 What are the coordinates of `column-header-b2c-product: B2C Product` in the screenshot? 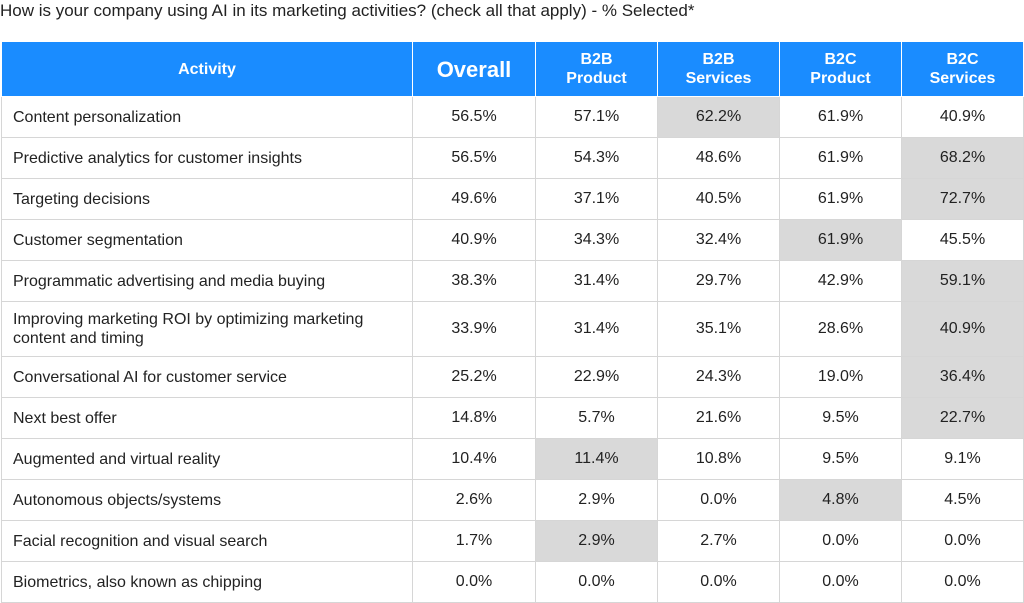 It's located at (840, 69).